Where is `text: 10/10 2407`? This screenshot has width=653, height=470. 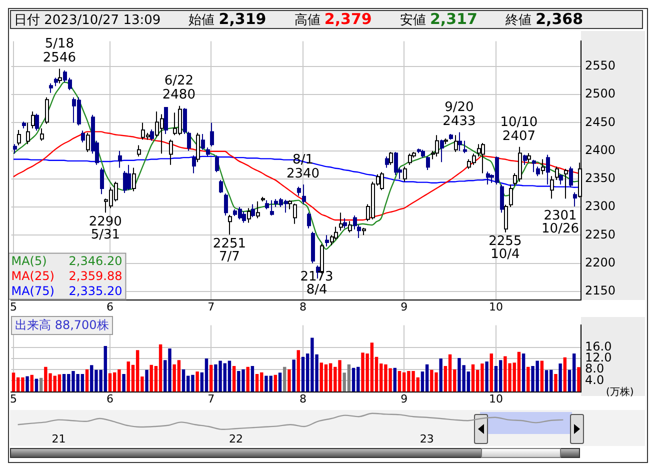 text: 10/10 2407 is located at coordinates (519, 129).